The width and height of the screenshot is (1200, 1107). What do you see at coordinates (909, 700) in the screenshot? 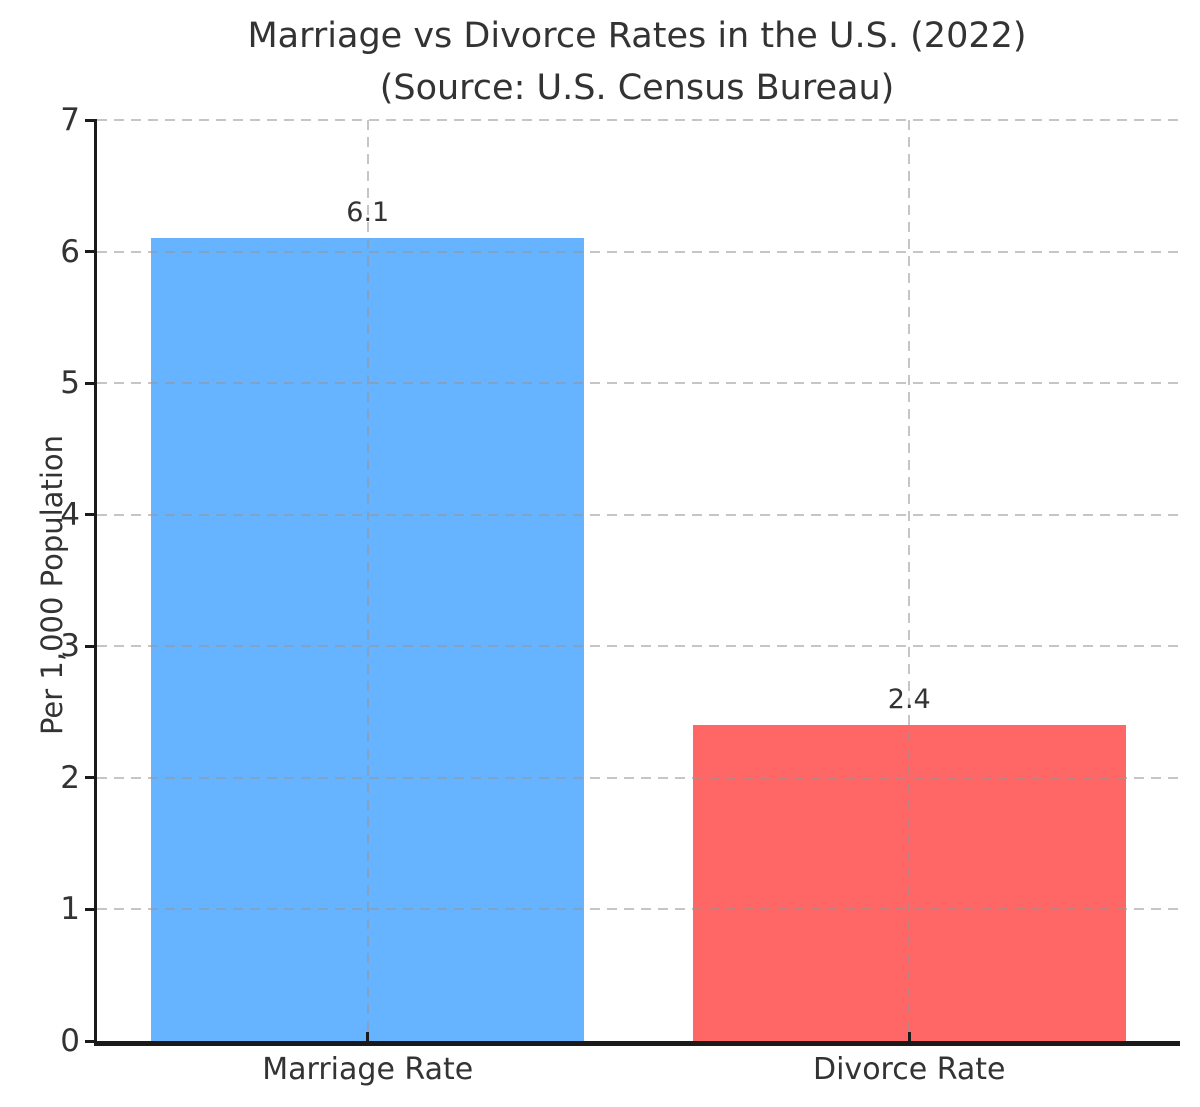
I see `bar-value-label: 2.4` at bounding box center [909, 700].